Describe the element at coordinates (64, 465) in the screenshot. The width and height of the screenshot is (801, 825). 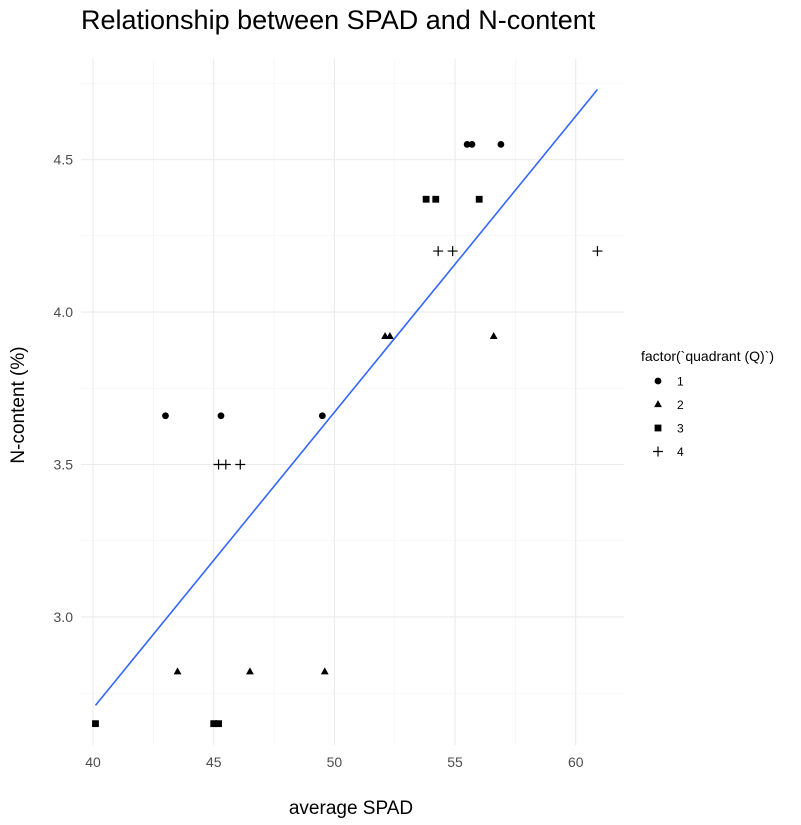
I see `y-tick-label: 3.5` at that location.